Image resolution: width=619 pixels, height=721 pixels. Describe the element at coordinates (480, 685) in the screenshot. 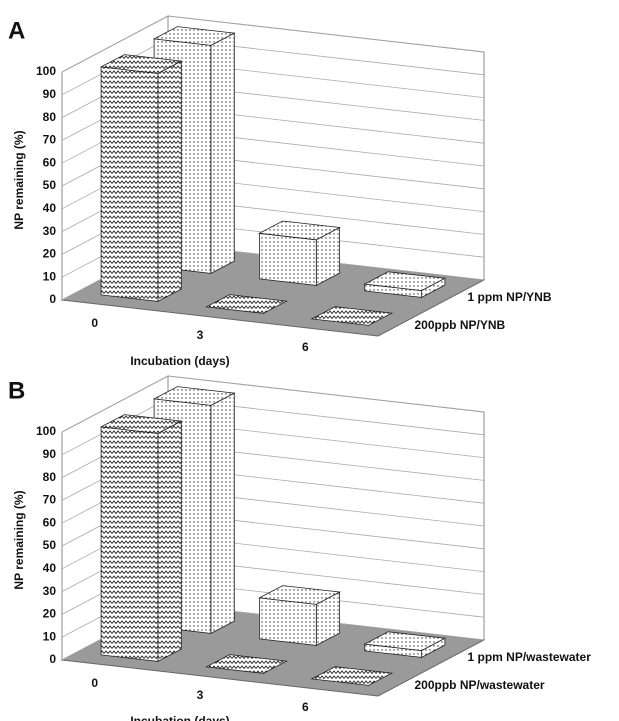

I see `legend-label: 200ppb NP/wastewater` at that location.